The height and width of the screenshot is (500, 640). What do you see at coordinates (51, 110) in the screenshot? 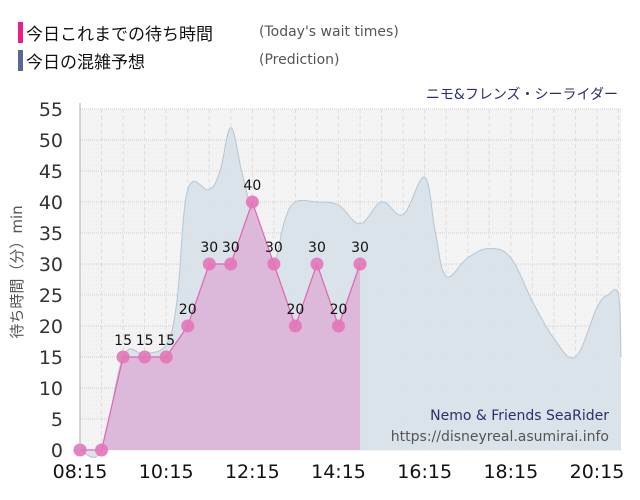
I see `y-tick-label: 55` at bounding box center [51, 110].